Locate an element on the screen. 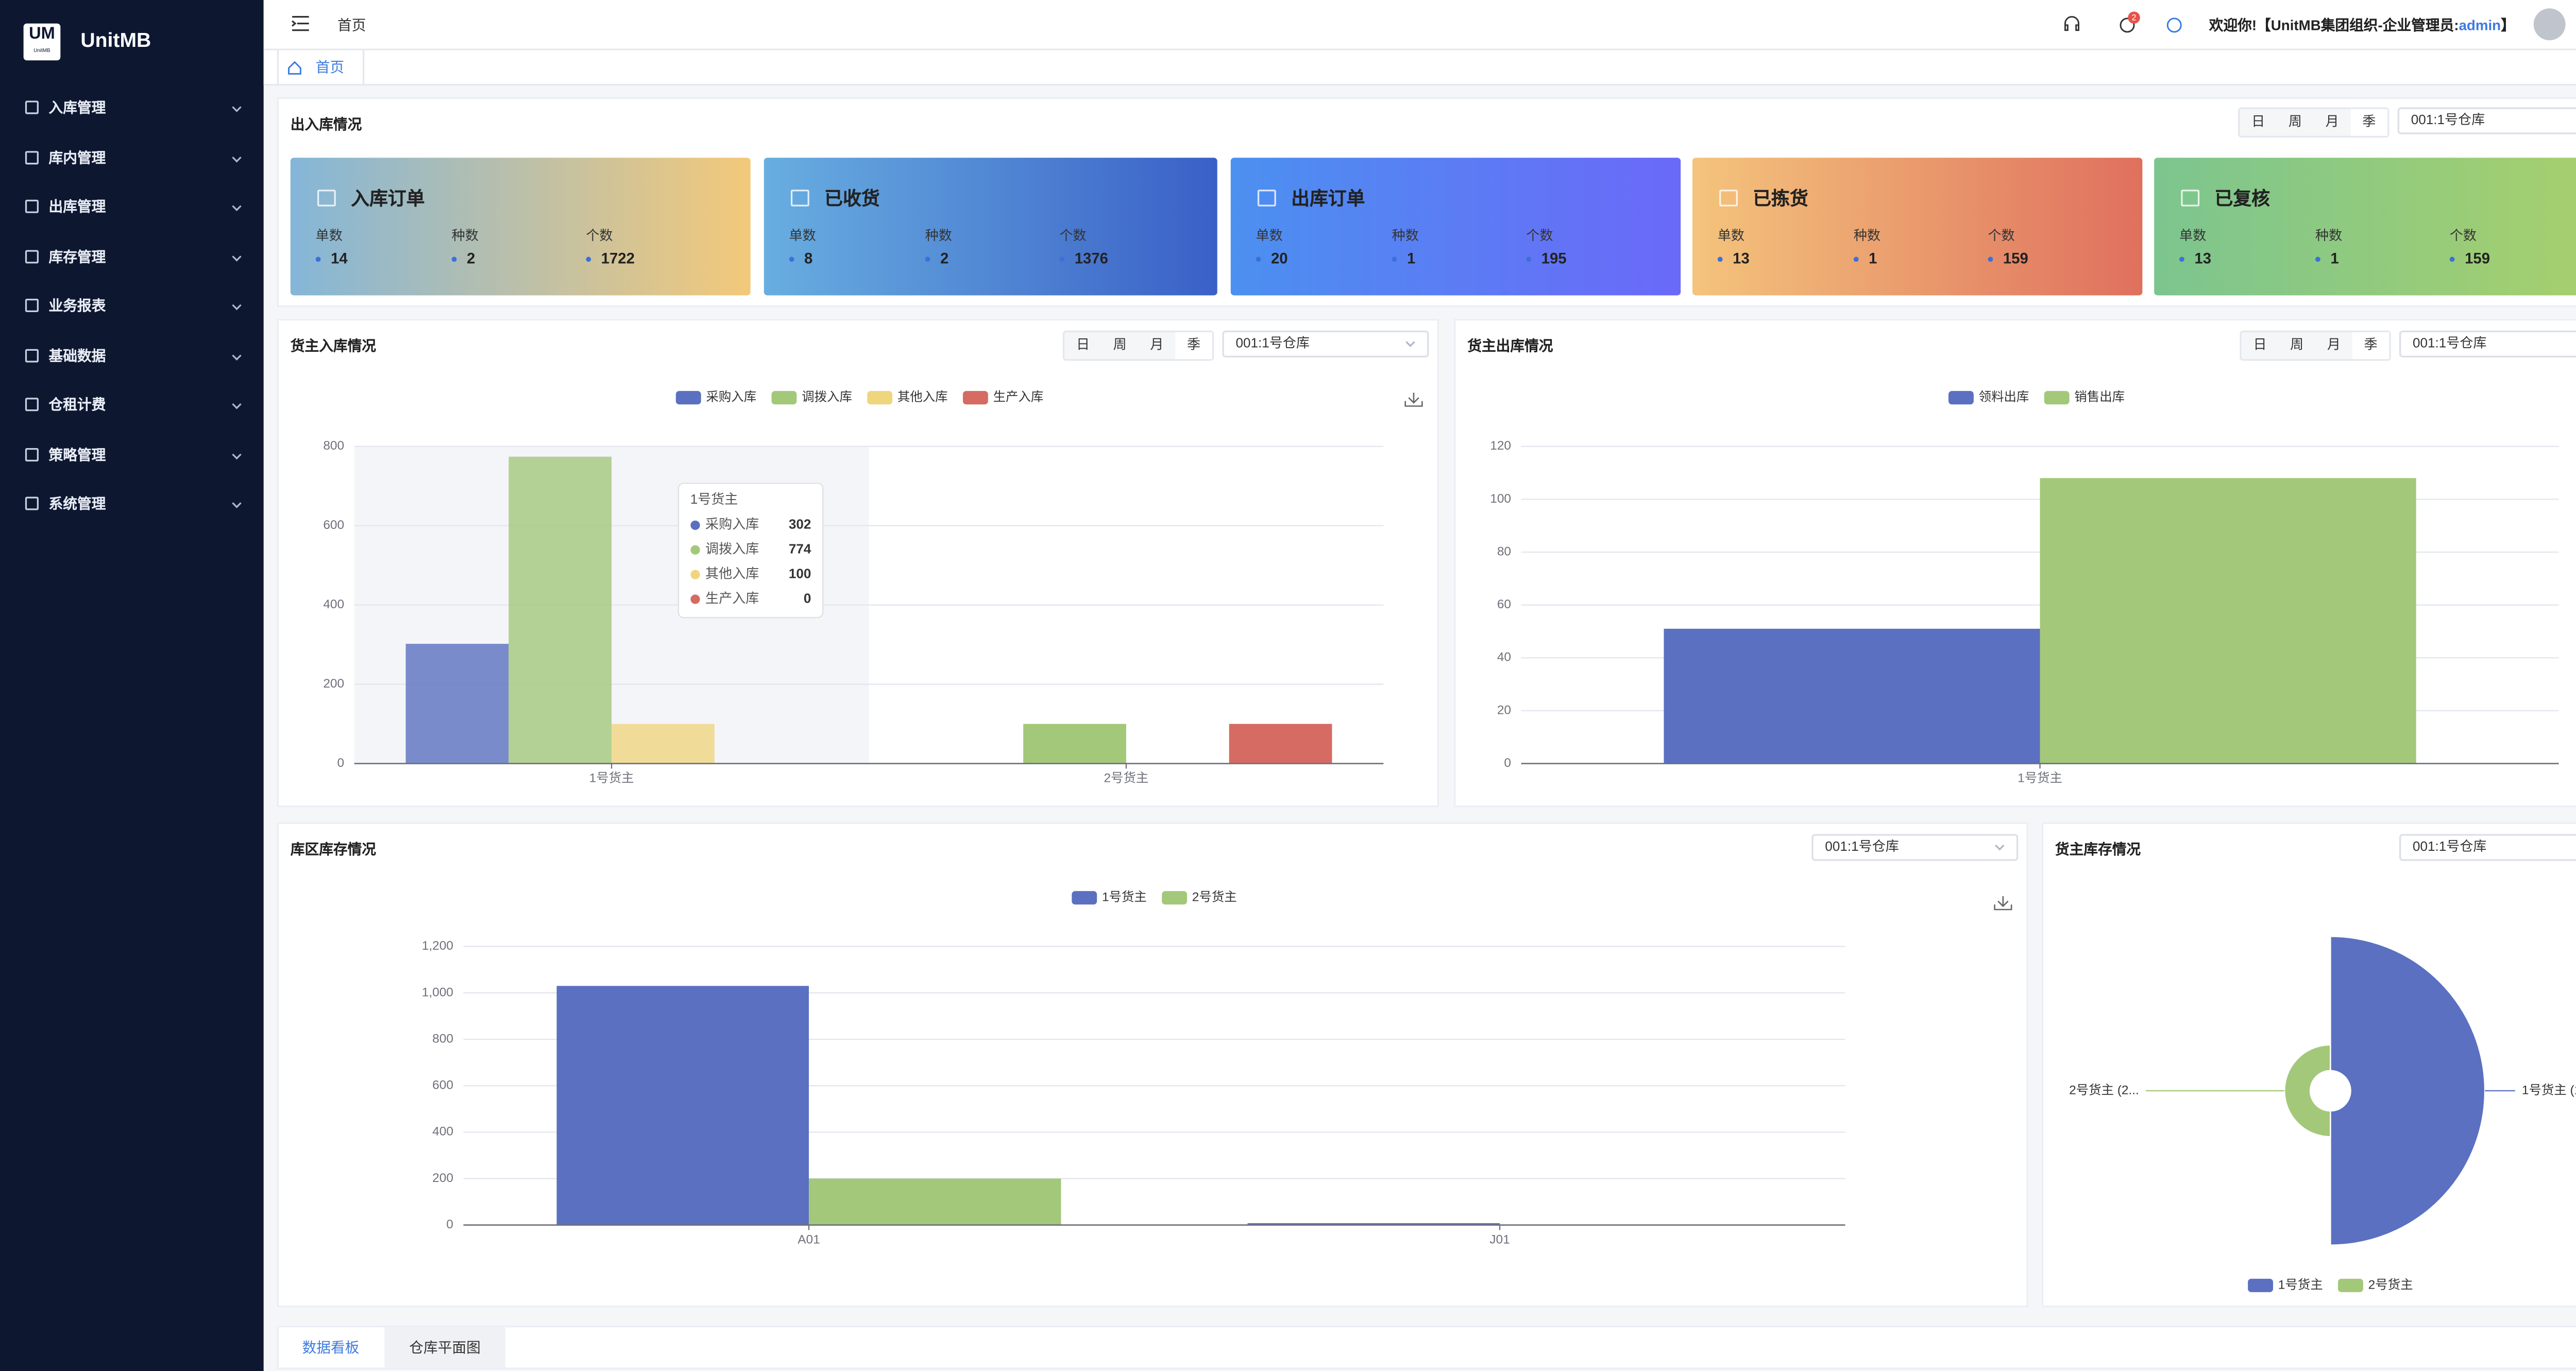 The height and width of the screenshot is (1371, 2576). tooltip-name: 其他入库 is located at coordinates (732, 573).